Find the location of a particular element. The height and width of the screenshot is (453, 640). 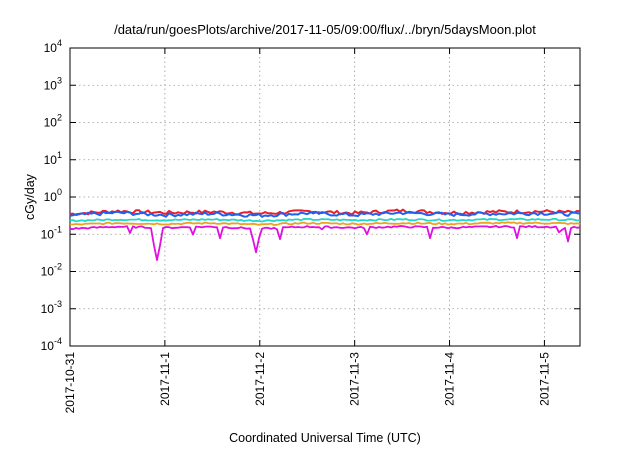

y-tick-exponent: -4 is located at coordinates (58, 341).